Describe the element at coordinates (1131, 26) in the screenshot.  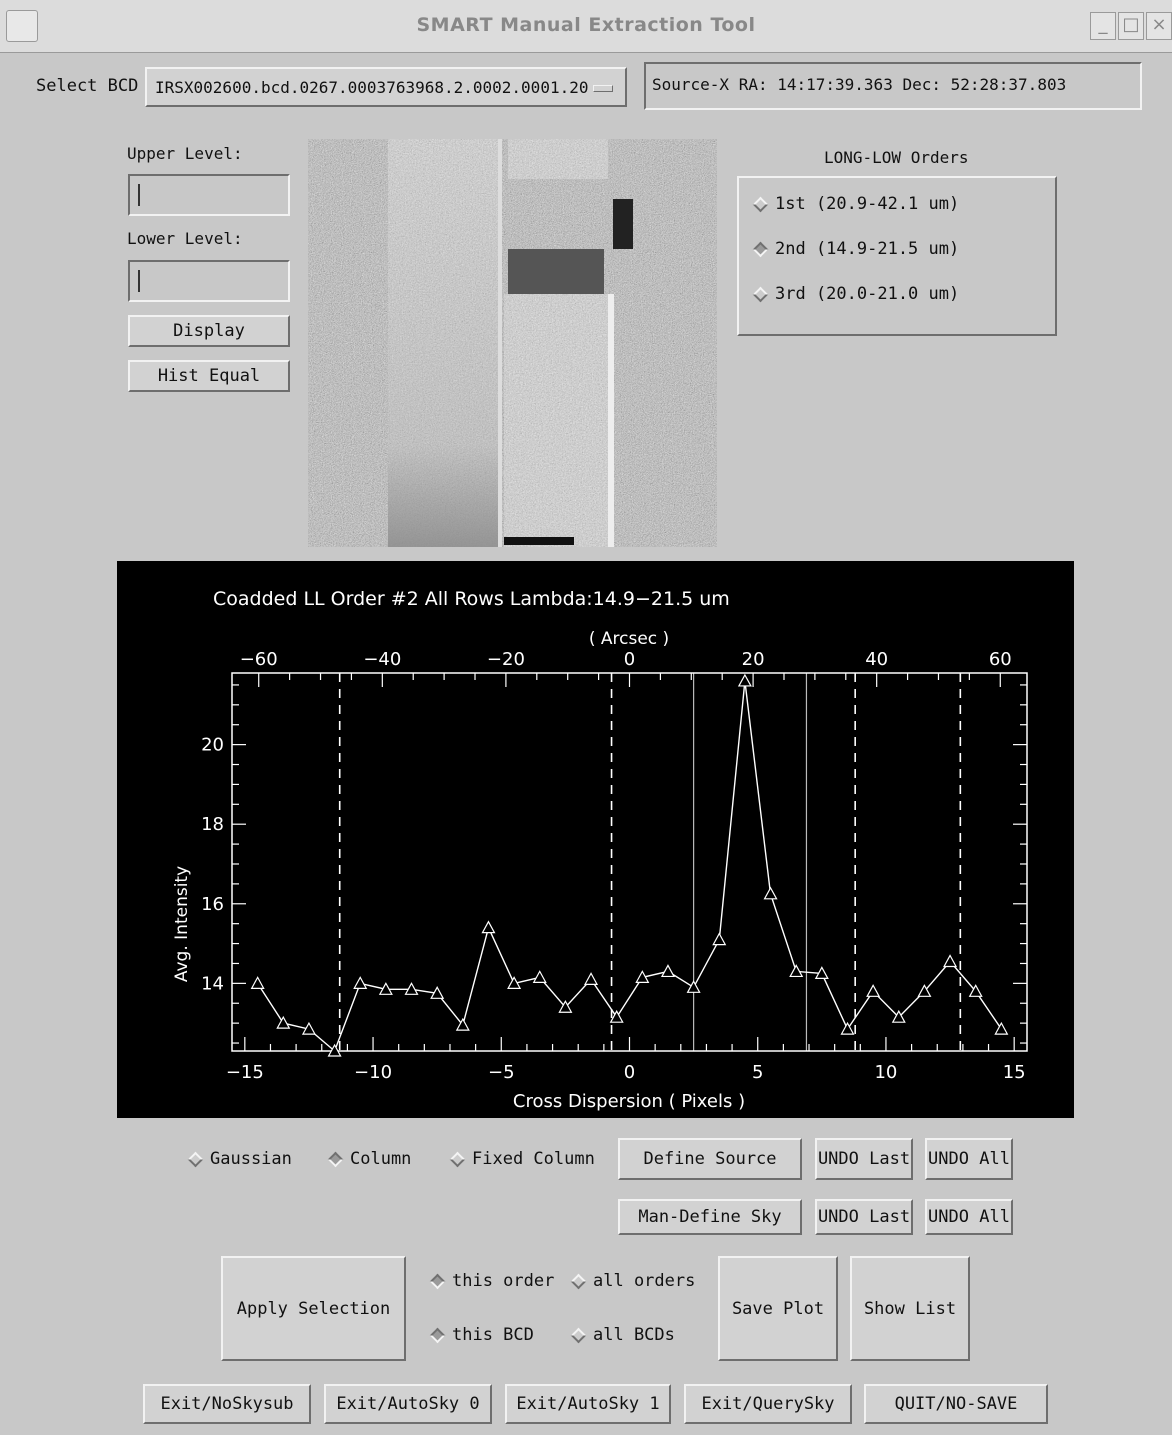
I see `maximize-icon: □` at that location.